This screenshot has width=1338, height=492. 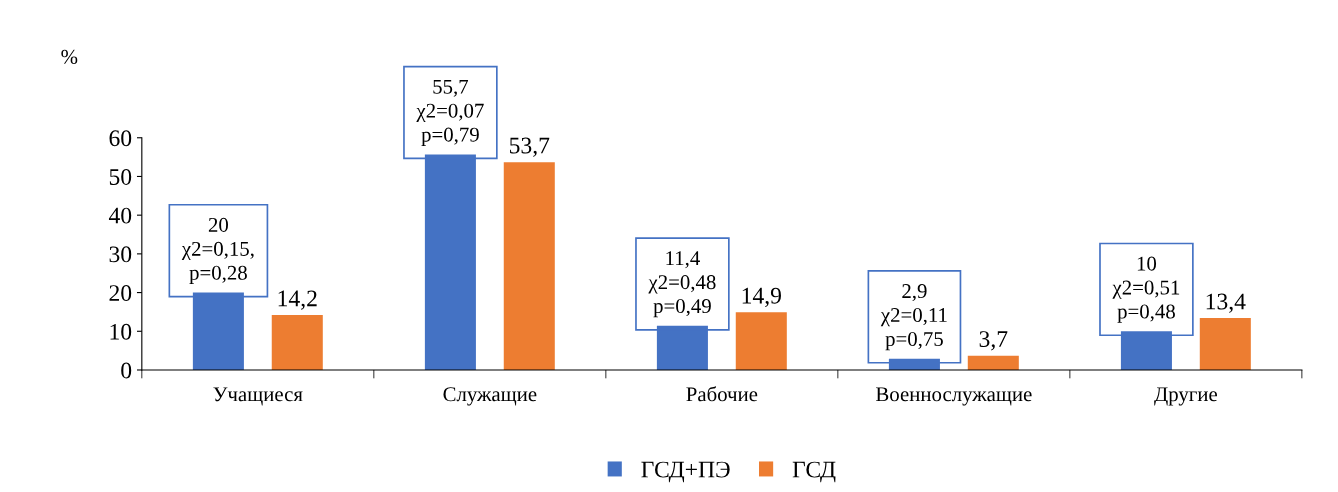 What do you see at coordinates (1185, 396) in the screenshot?
I see `x-tick-label: Другие` at bounding box center [1185, 396].